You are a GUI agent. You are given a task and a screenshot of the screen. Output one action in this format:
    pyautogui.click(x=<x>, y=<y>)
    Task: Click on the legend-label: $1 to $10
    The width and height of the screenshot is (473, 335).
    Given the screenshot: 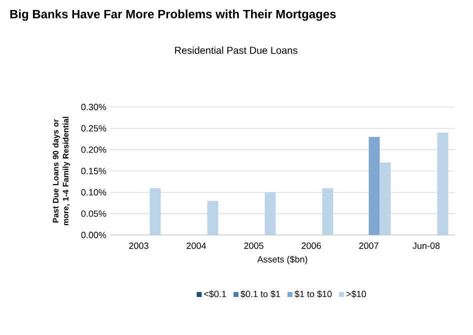 What is the action you would take?
    pyautogui.click(x=313, y=294)
    